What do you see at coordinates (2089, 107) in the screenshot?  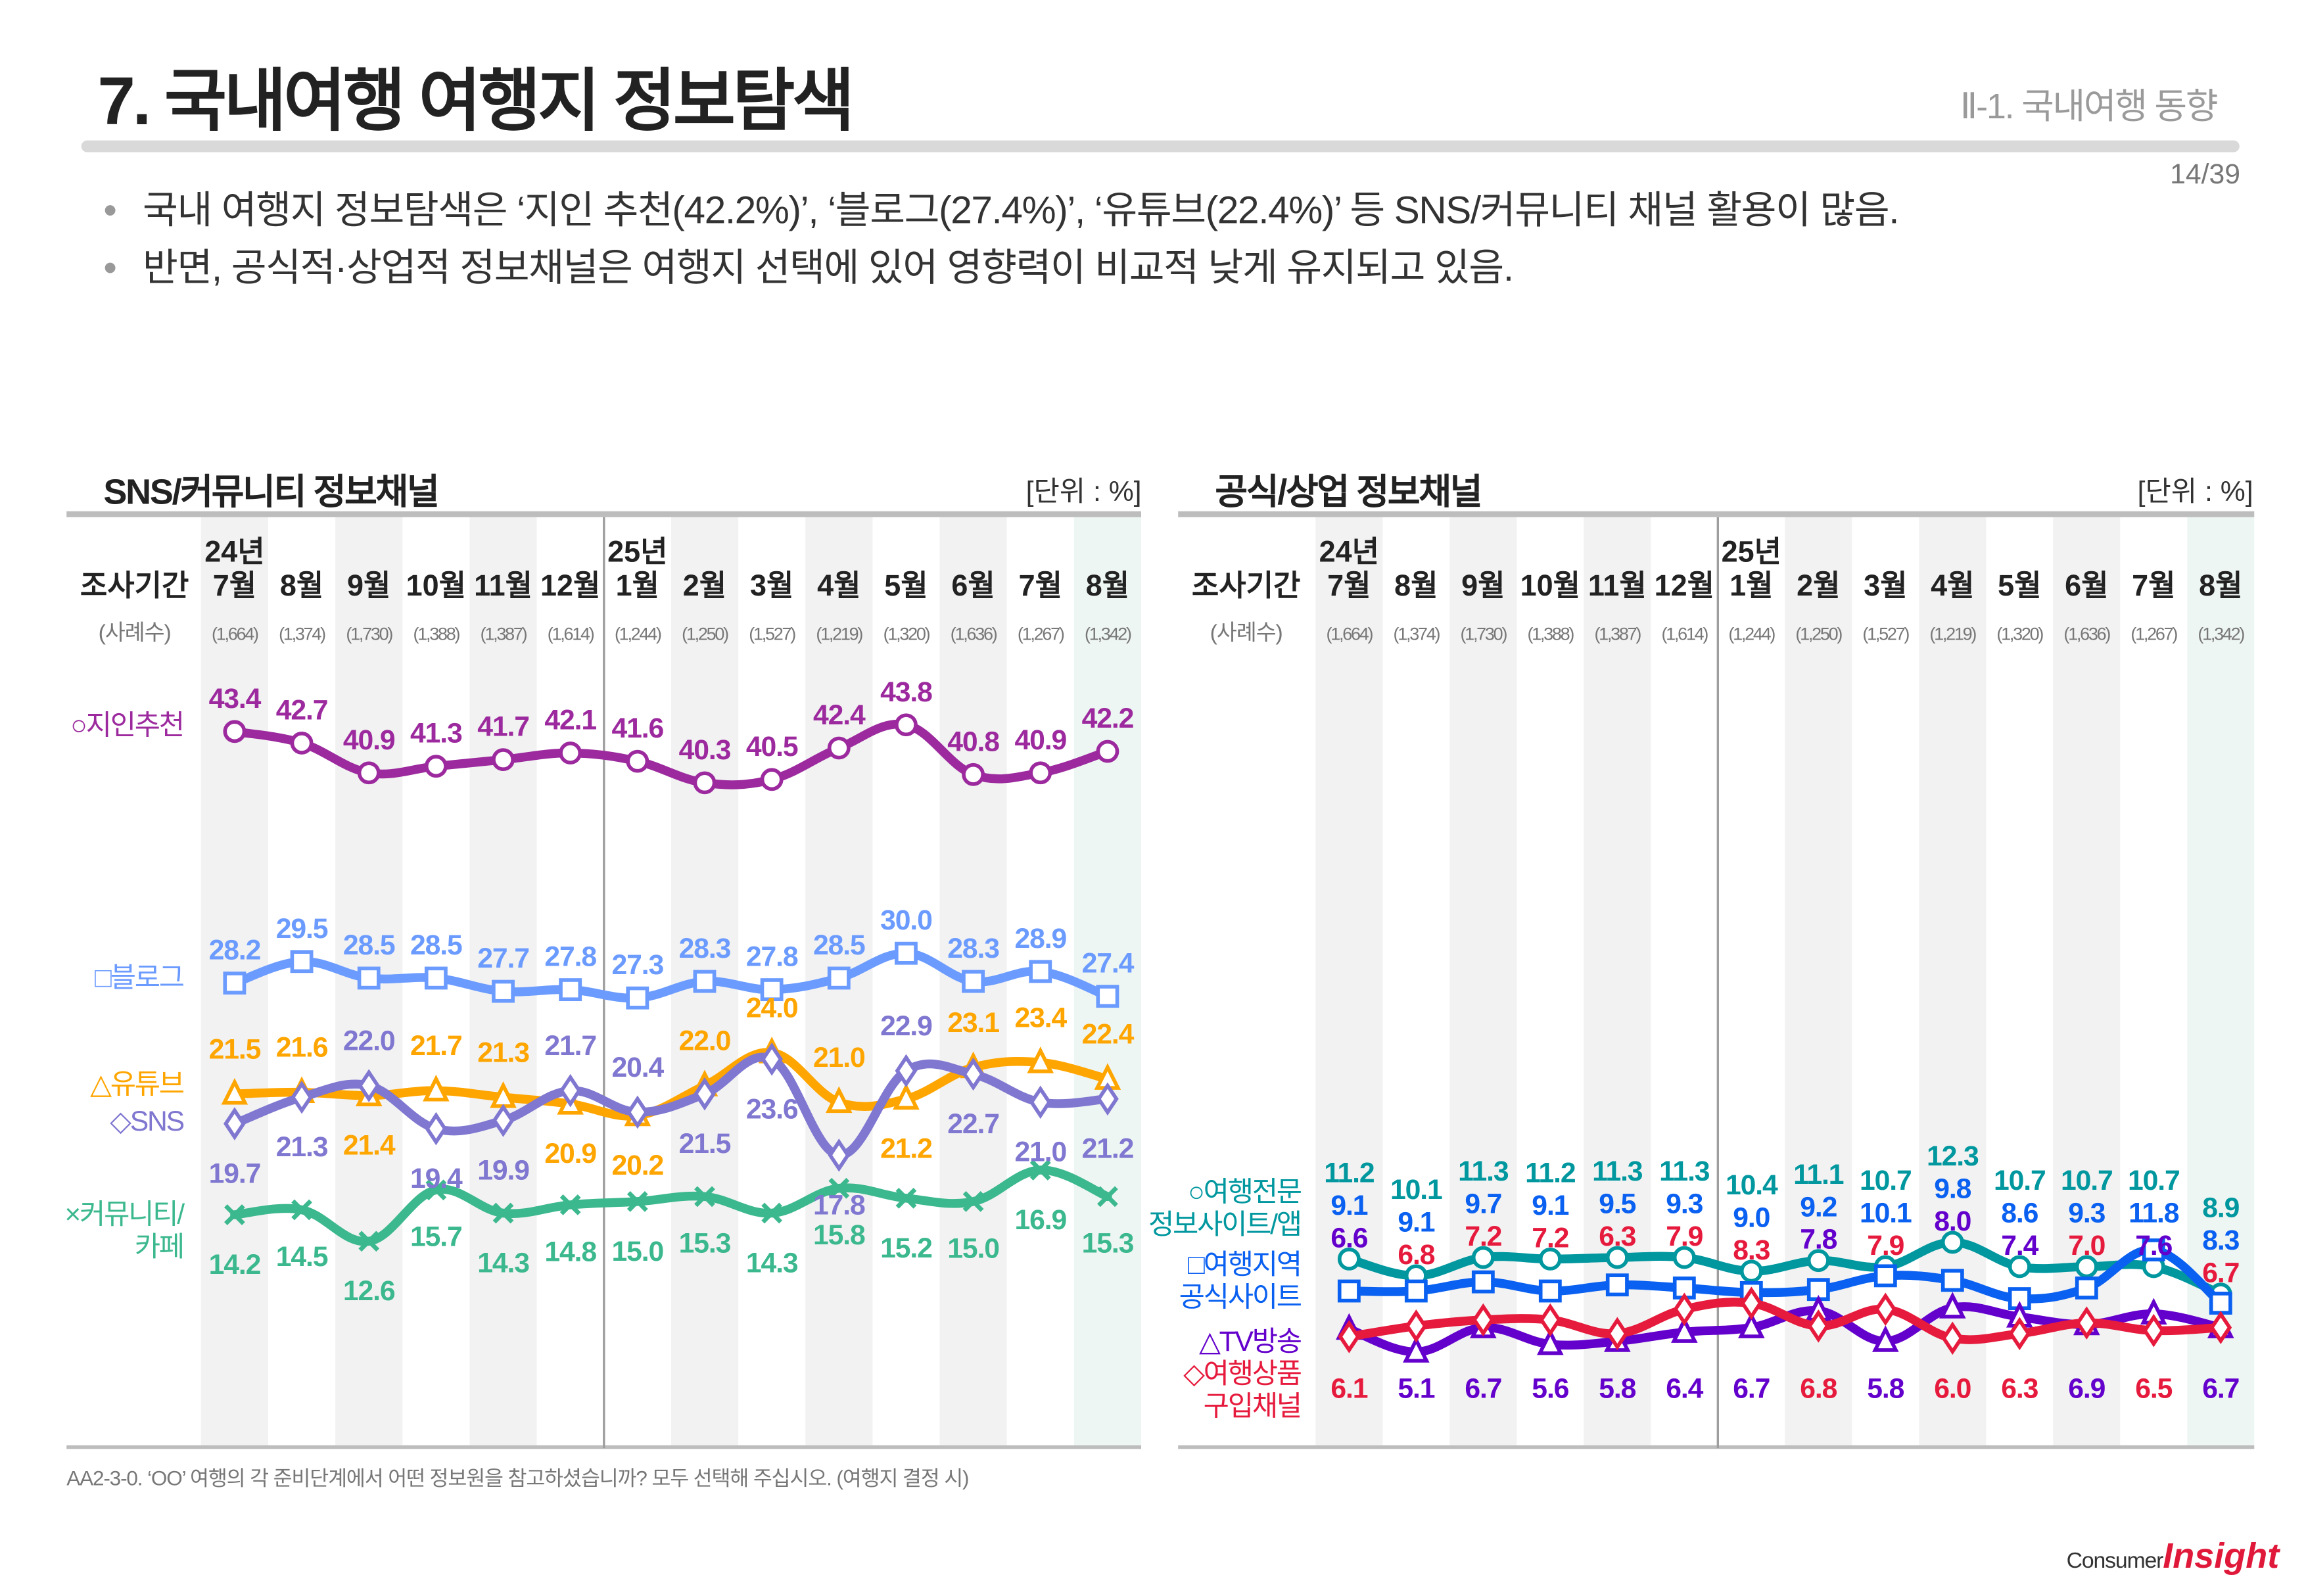 I see `section-label: Ⅱ-1. 국내여행 동향` at bounding box center [2089, 107].